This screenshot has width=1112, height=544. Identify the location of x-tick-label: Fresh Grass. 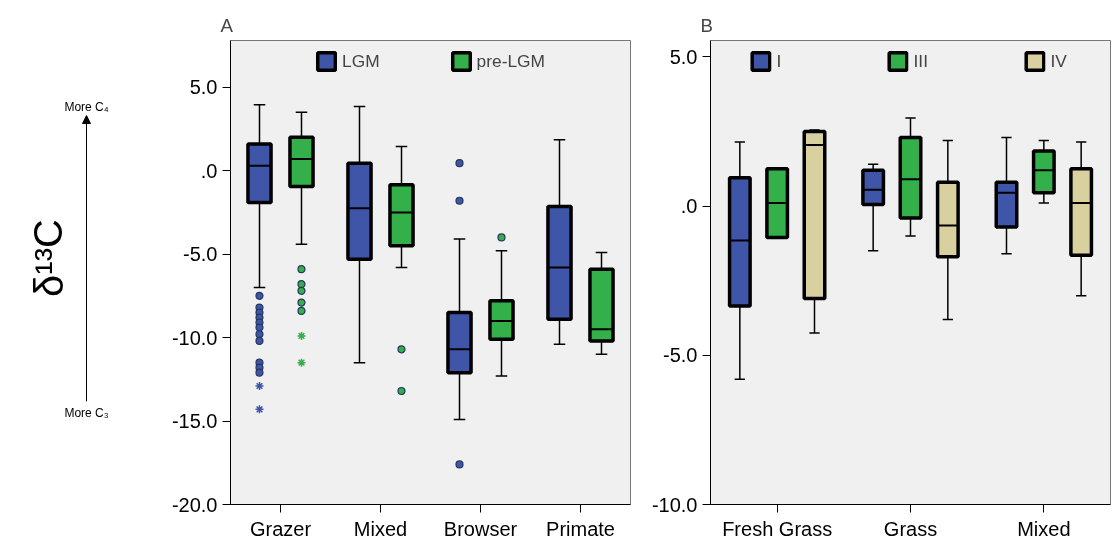
(777, 528).